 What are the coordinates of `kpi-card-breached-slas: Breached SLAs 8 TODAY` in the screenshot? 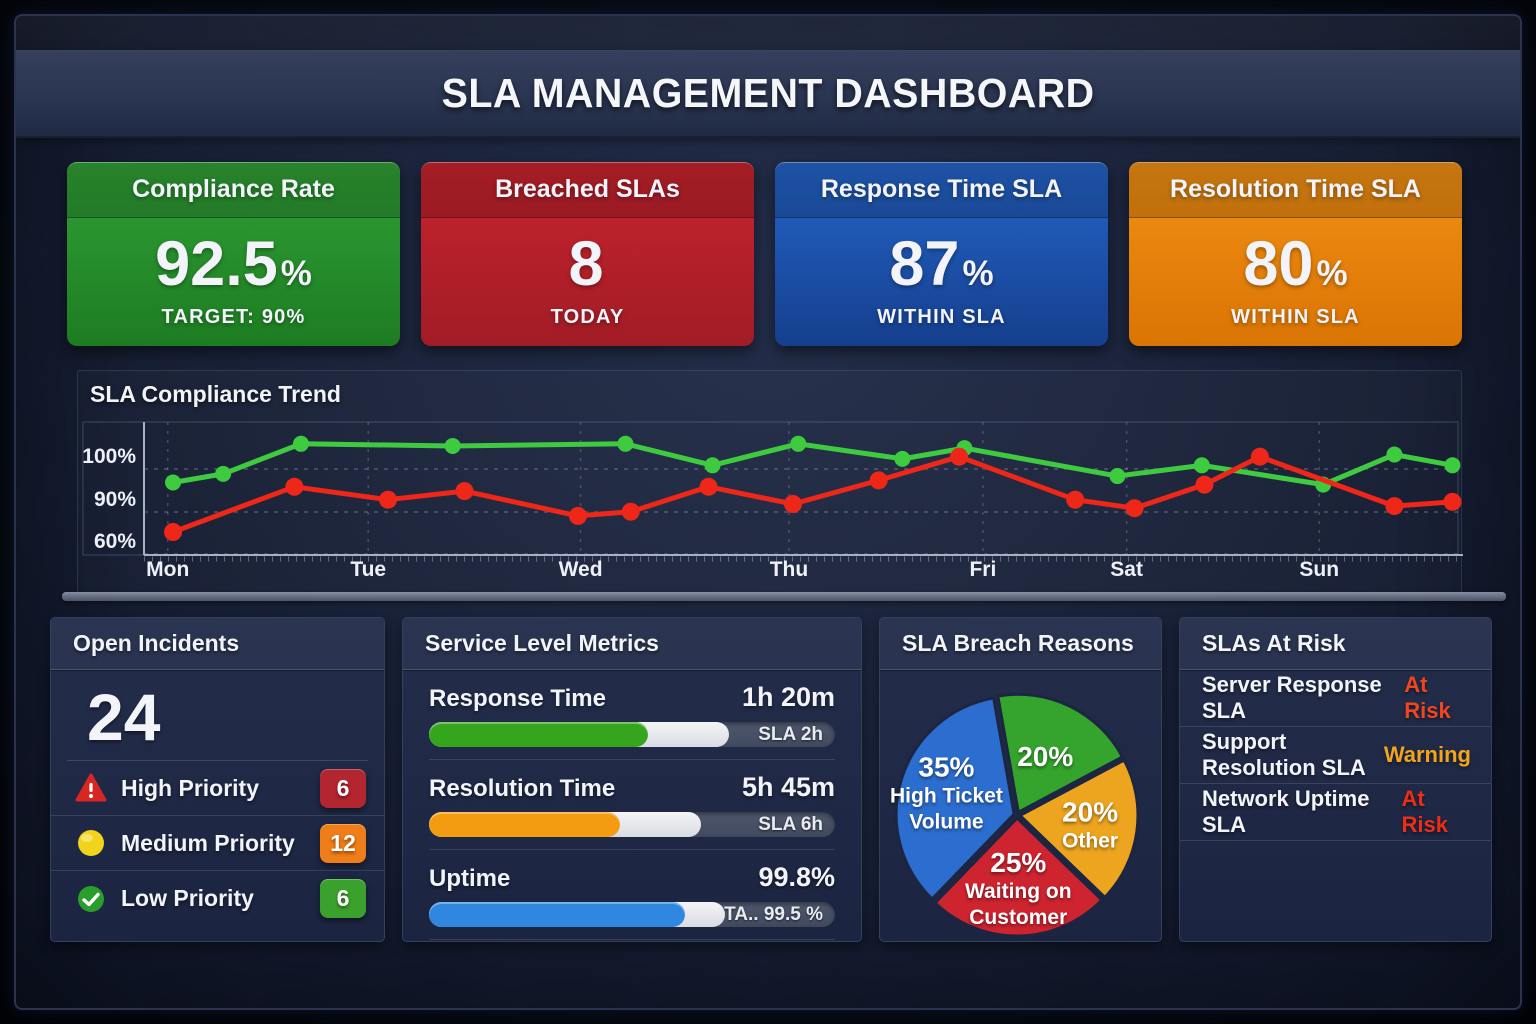 It's located at (587, 254).